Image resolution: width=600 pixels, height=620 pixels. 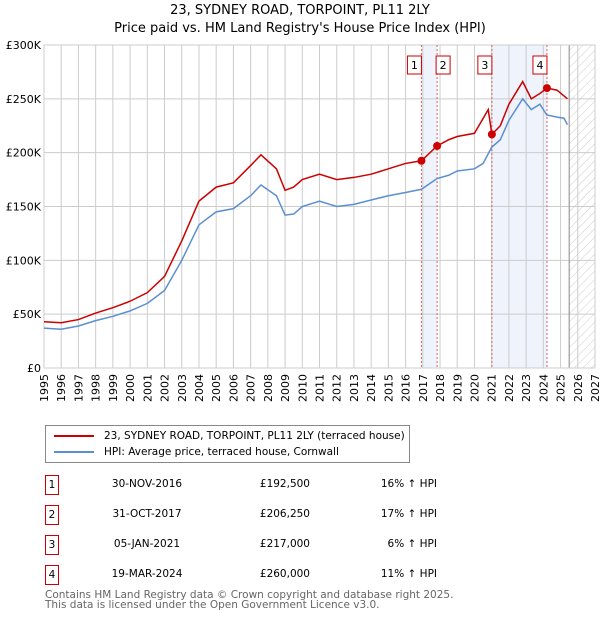 I want to click on y-tick-label: £200K, so click(x=24, y=153).